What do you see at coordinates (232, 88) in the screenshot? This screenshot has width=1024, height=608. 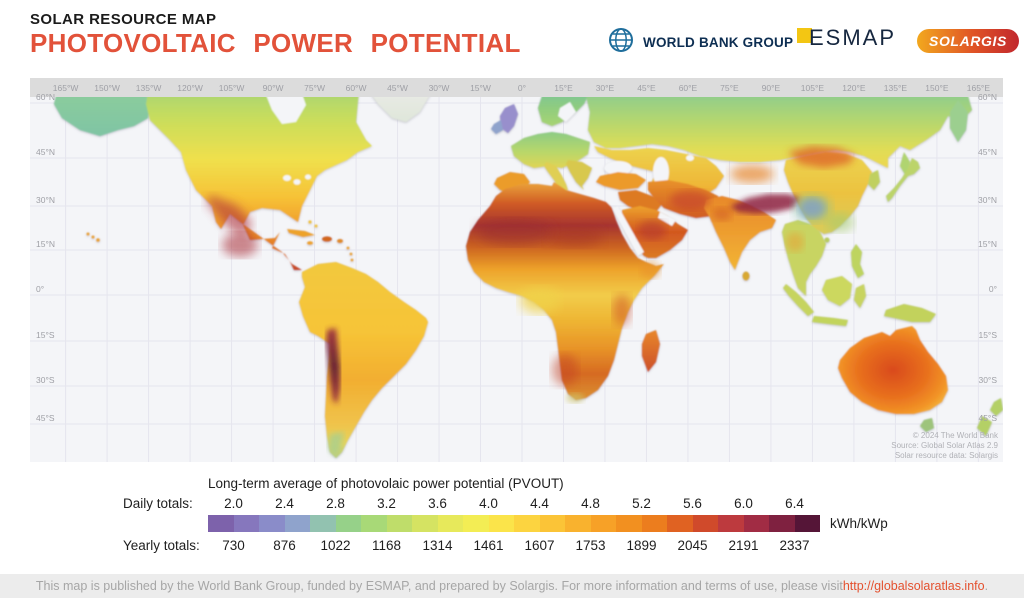 I see `lon-label: 105°W` at bounding box center [232, 88].